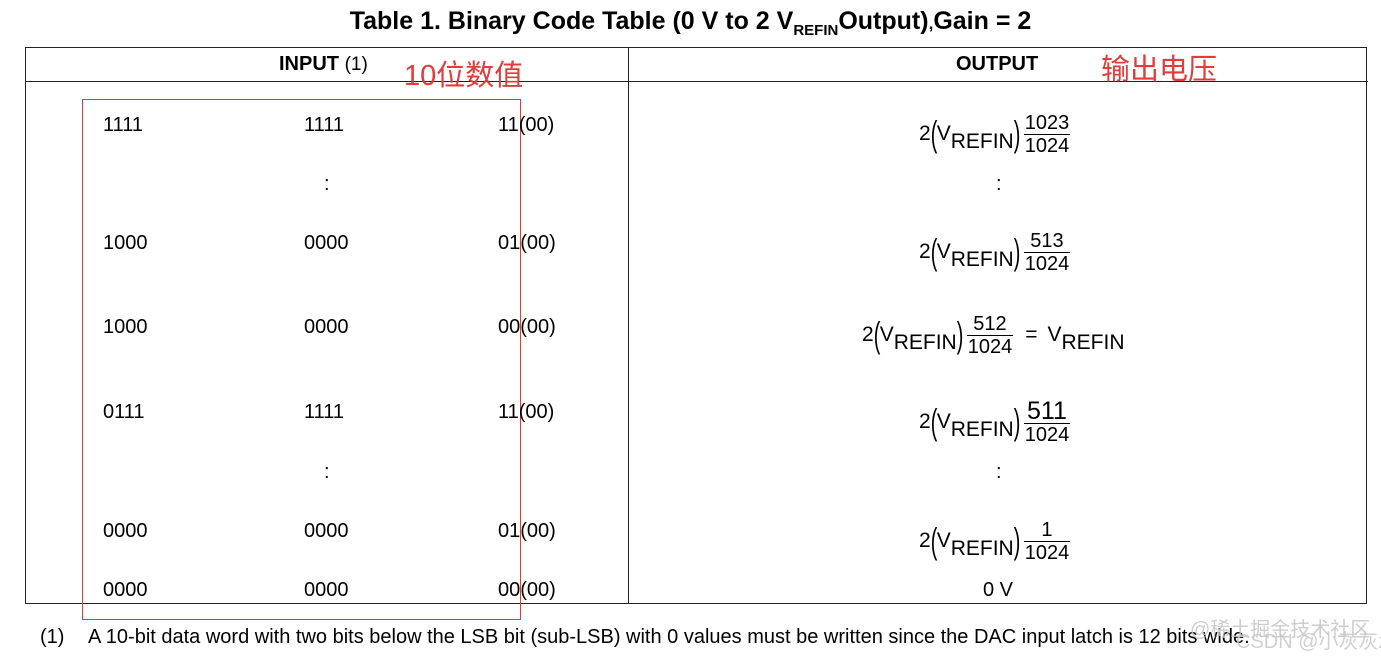  What do you see at coordinates (125, 531) in the screenshot?
I see `row5-bits-high: 0000` at bounding box center [125, 531].